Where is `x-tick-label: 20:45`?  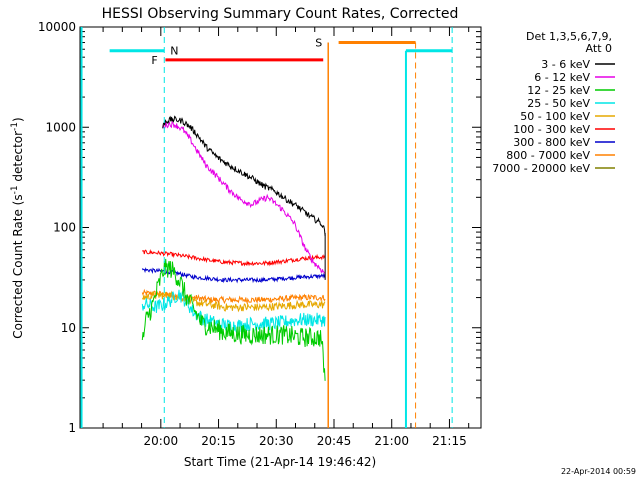
x-tick-label: 20:45 is located at coordinates (334, 441).